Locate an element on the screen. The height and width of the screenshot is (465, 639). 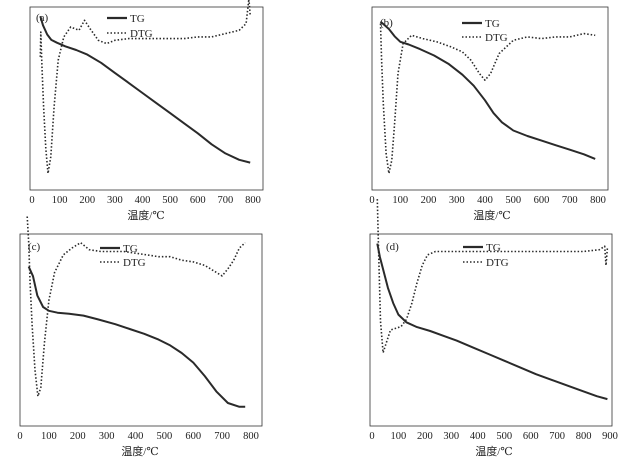
panel-label: (a) is located at coordinates (42, 18).